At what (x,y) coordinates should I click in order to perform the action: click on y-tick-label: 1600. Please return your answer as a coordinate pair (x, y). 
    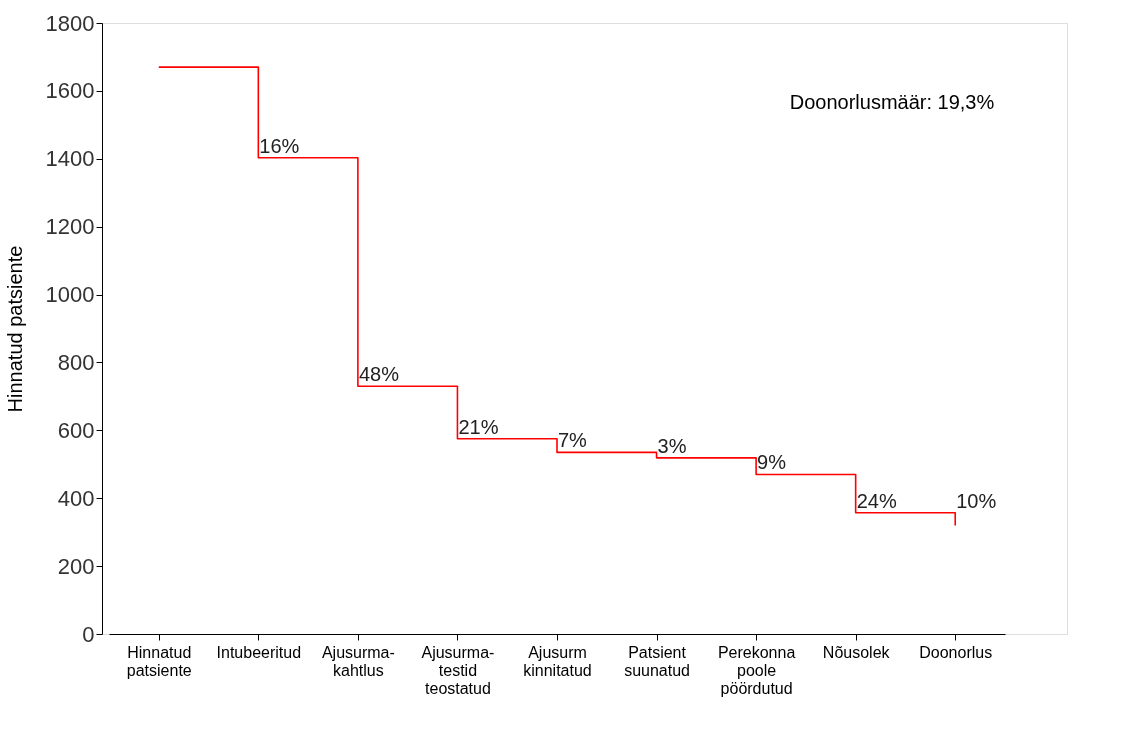
    Looking at the image, I should click on (70, 91).